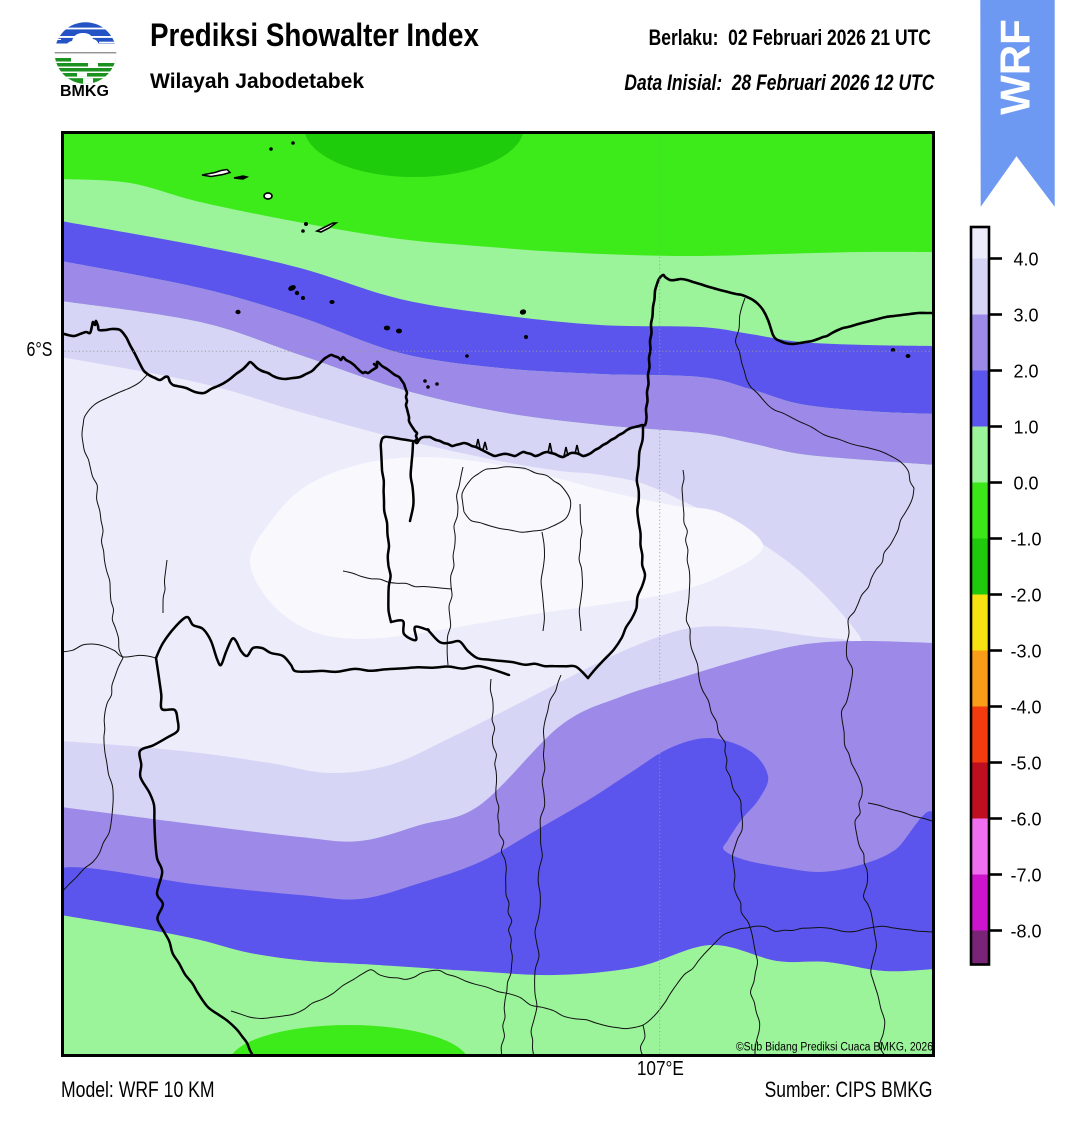 The height and width of the screenshot is (1128, 1068). Describe the element at coordinates (1025, 260) in the screenshot. I see `svg-text: 4.0` at that location.